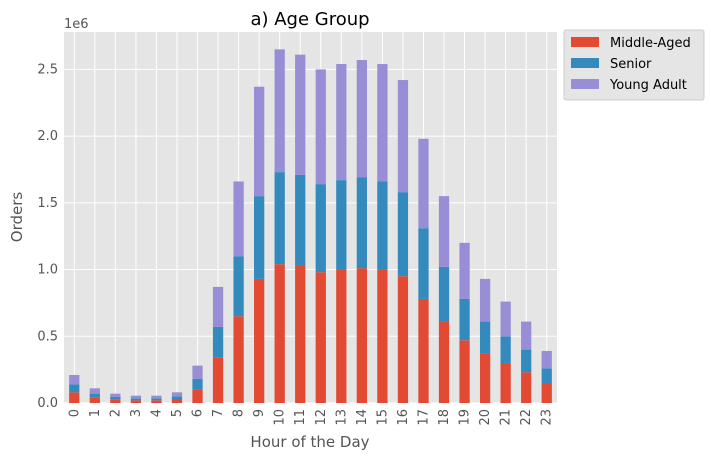  I want to click on x-tick-label: 23, so click(547, 417).